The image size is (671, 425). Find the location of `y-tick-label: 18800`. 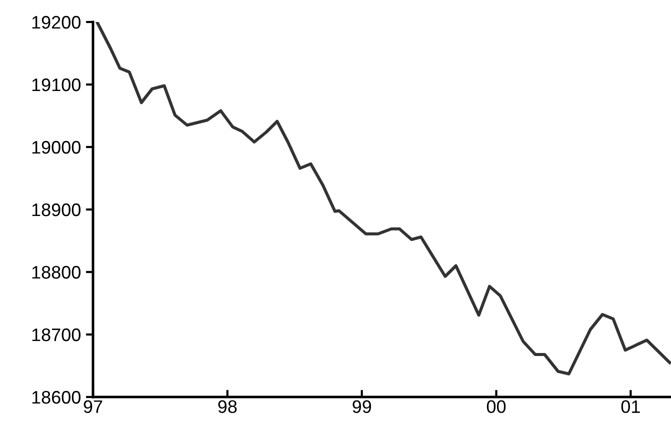

y-tick-label: 18800 is located at coordinates (56, 272).